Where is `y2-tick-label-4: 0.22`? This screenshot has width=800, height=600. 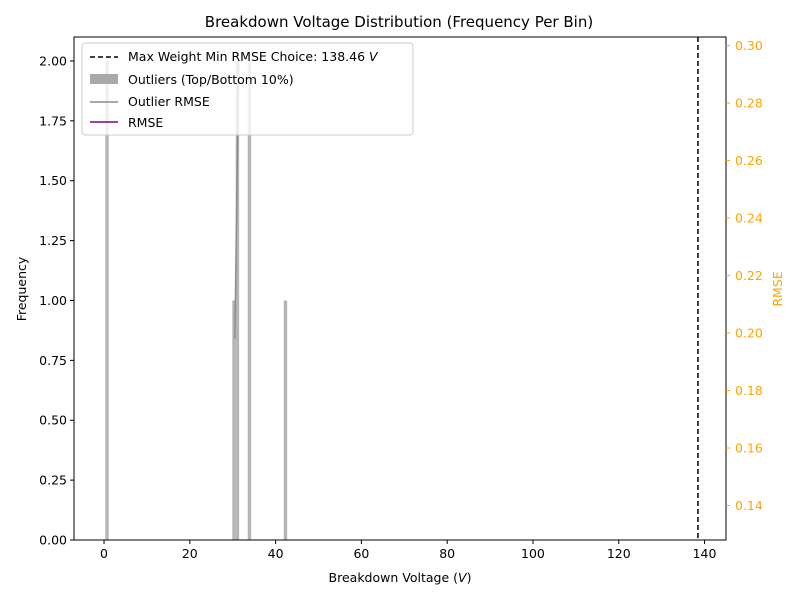 y2-tick-label-4: 0.22 is located at coordinates (749, 275).